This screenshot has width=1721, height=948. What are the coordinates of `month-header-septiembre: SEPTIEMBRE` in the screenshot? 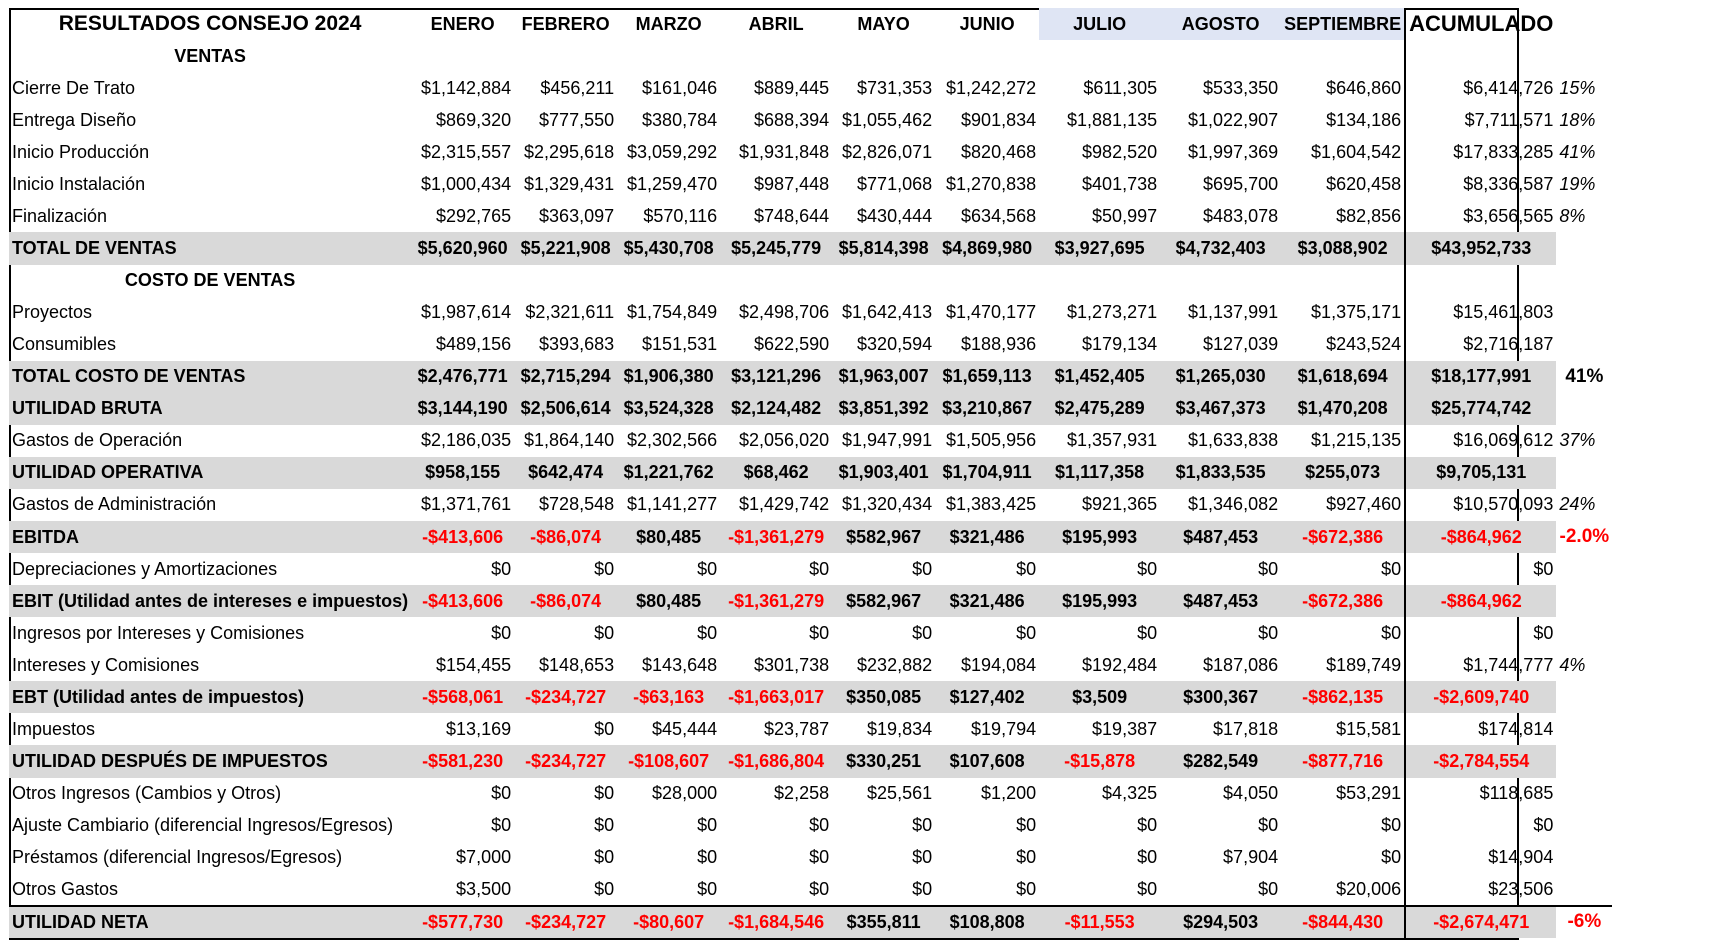 It's located at (1343, 24).